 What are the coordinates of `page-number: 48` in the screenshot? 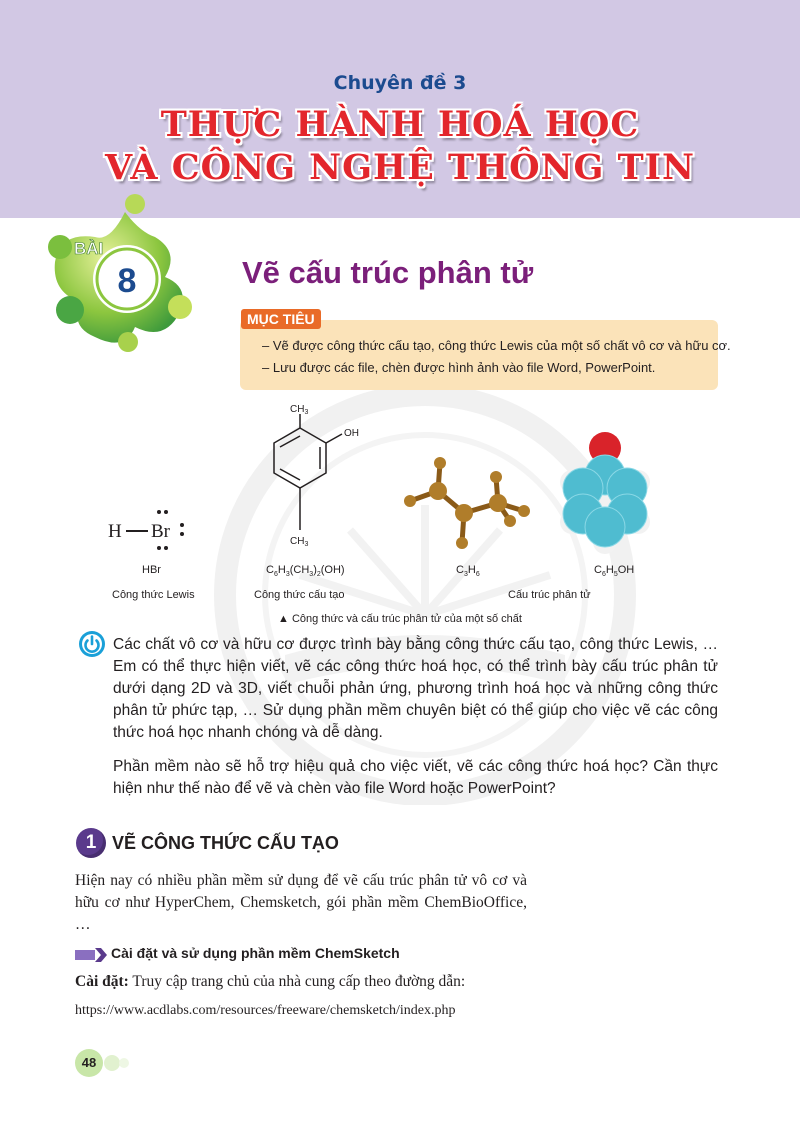 It's located at (89, 1062).